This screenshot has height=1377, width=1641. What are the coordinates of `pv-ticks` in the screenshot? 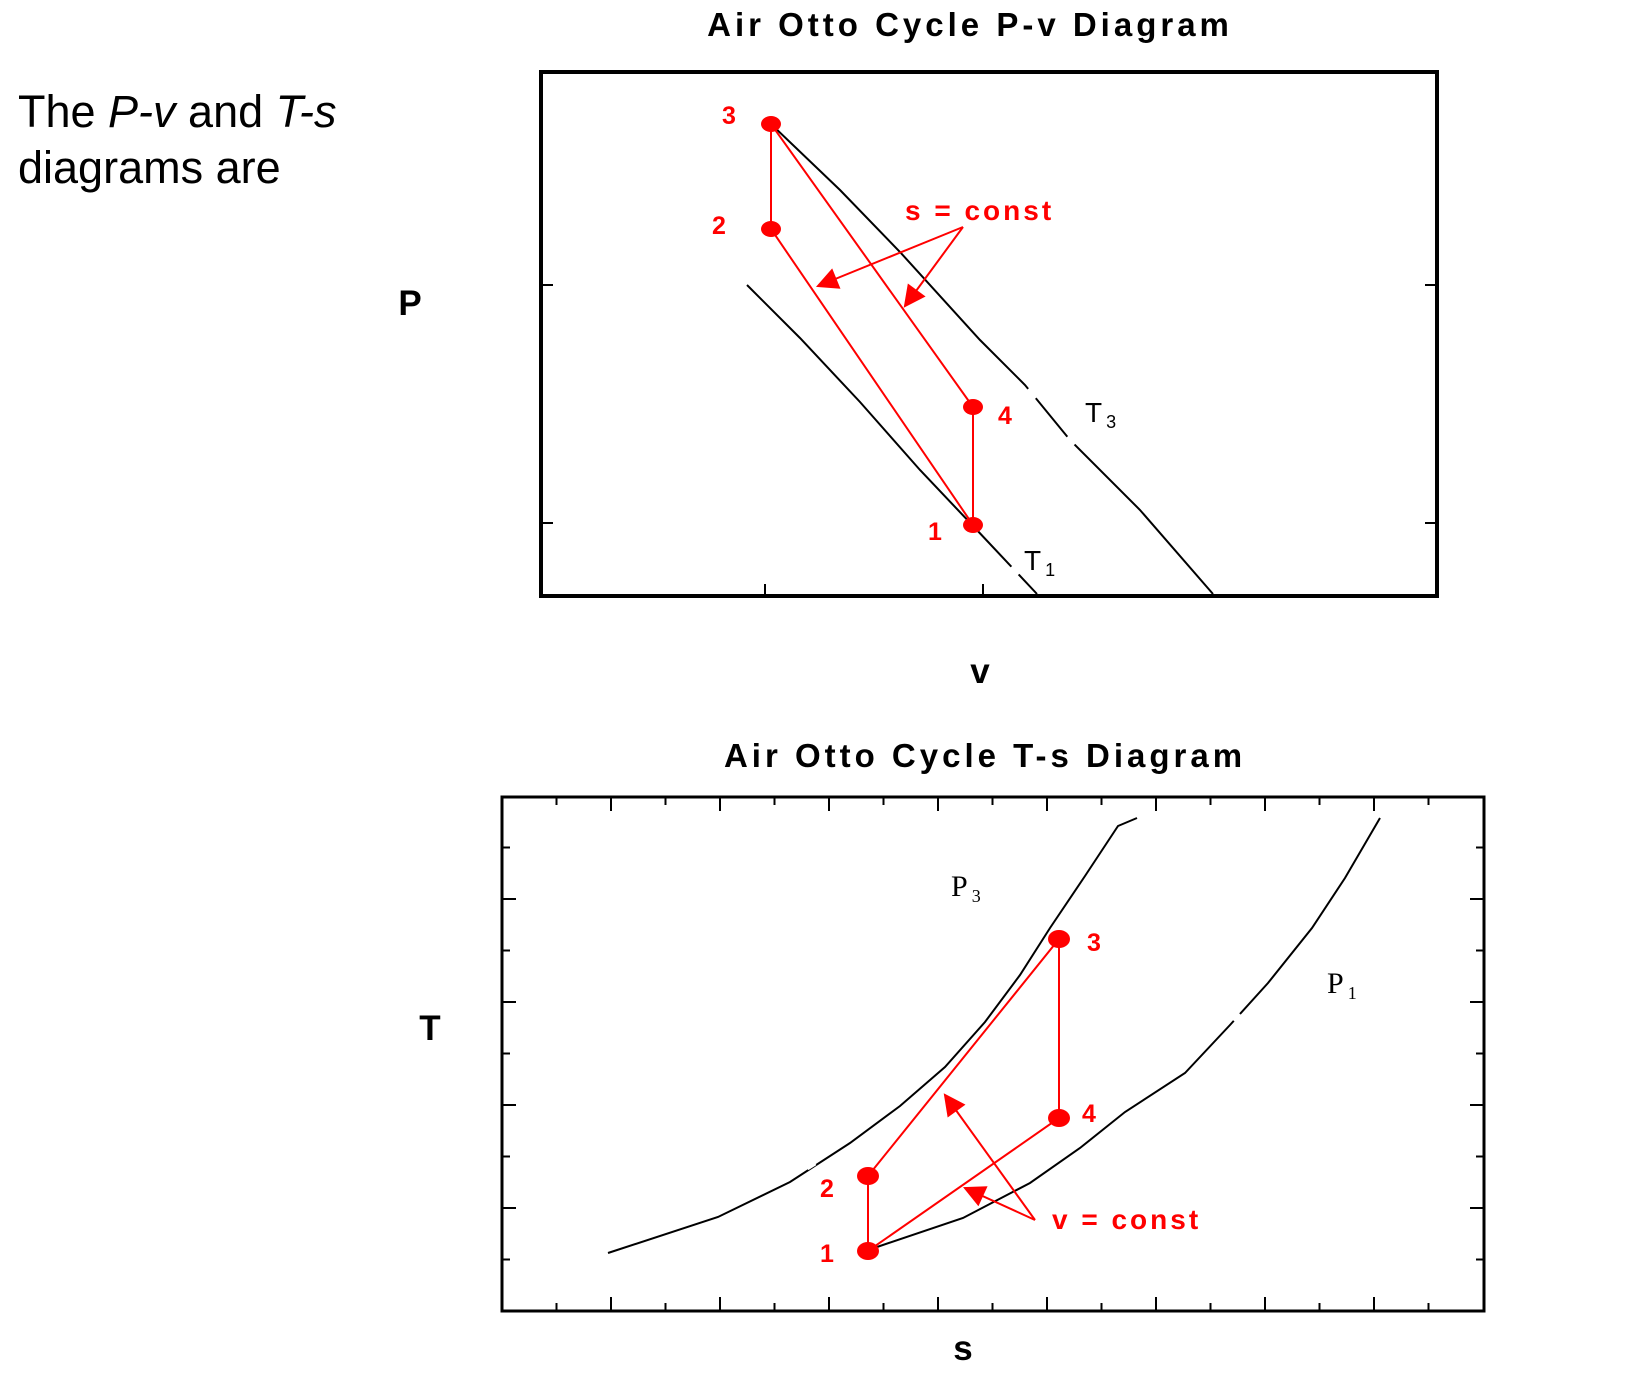 It's located at (989, 440).